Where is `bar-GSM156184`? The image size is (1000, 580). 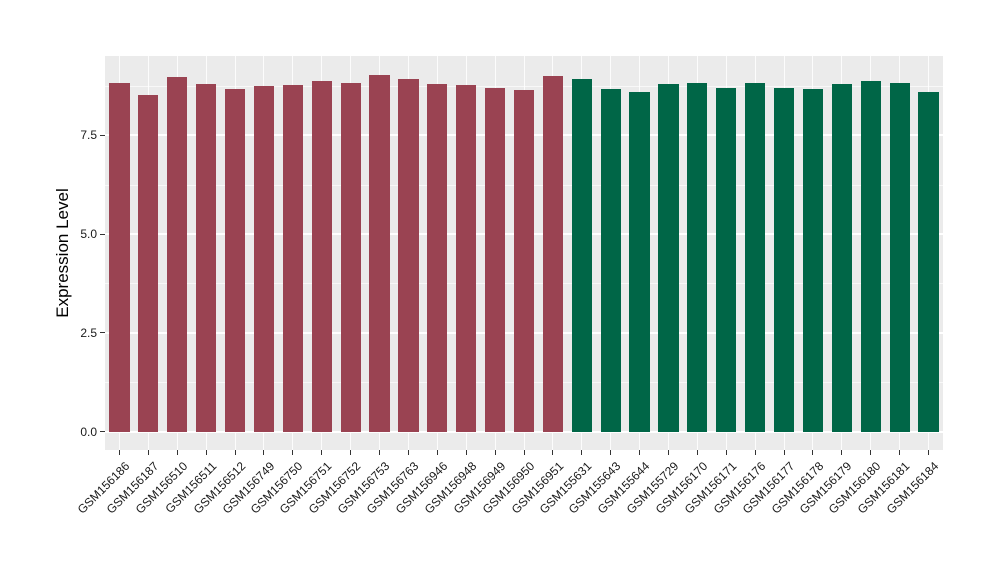 bar-GSM156184 is located at coordinates (928, 261).